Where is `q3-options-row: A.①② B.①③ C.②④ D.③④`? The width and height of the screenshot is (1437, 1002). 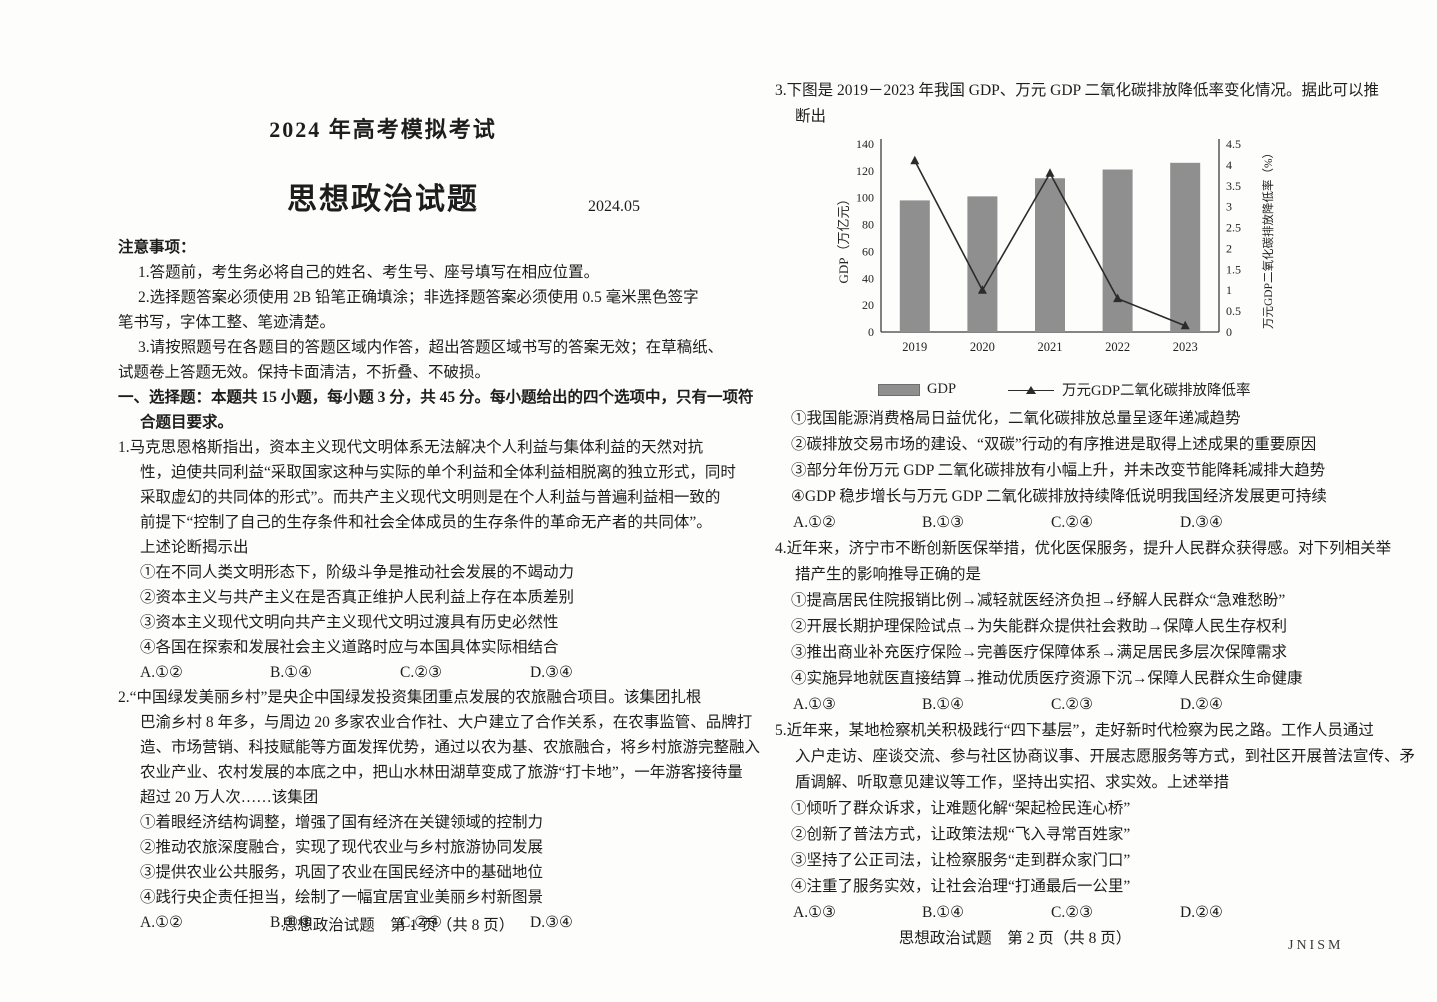
q3-options-row: A.①② B.①③ C.②④ D.③④ is located at coordinates (1100, 523).